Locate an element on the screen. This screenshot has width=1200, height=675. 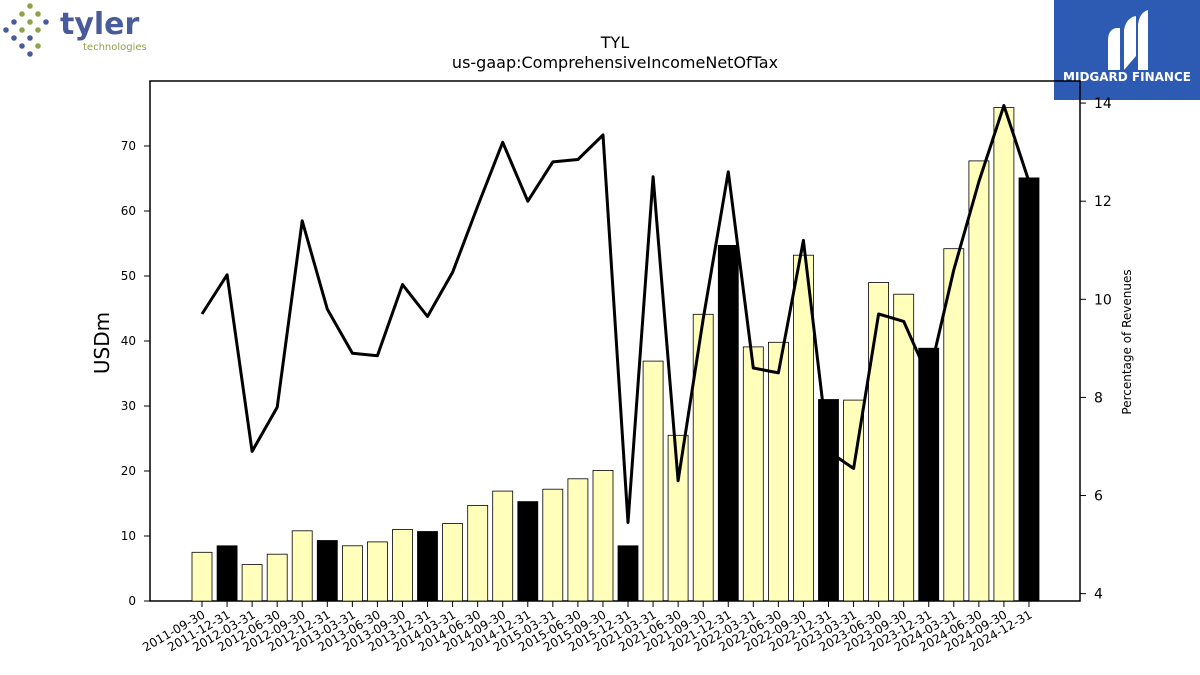
y2-tick-label: 4 is located at coordinates (1098, 595).